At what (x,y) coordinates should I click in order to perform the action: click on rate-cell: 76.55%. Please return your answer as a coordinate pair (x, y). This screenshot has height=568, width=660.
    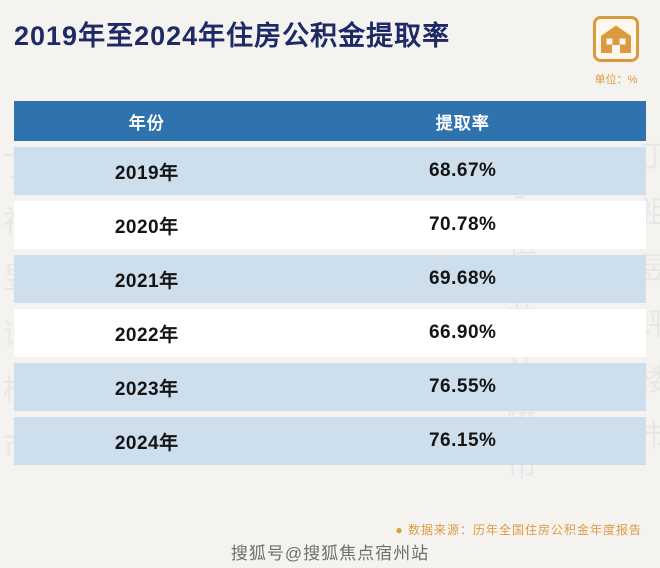
    Looking at the image, I should click on (462, 386).